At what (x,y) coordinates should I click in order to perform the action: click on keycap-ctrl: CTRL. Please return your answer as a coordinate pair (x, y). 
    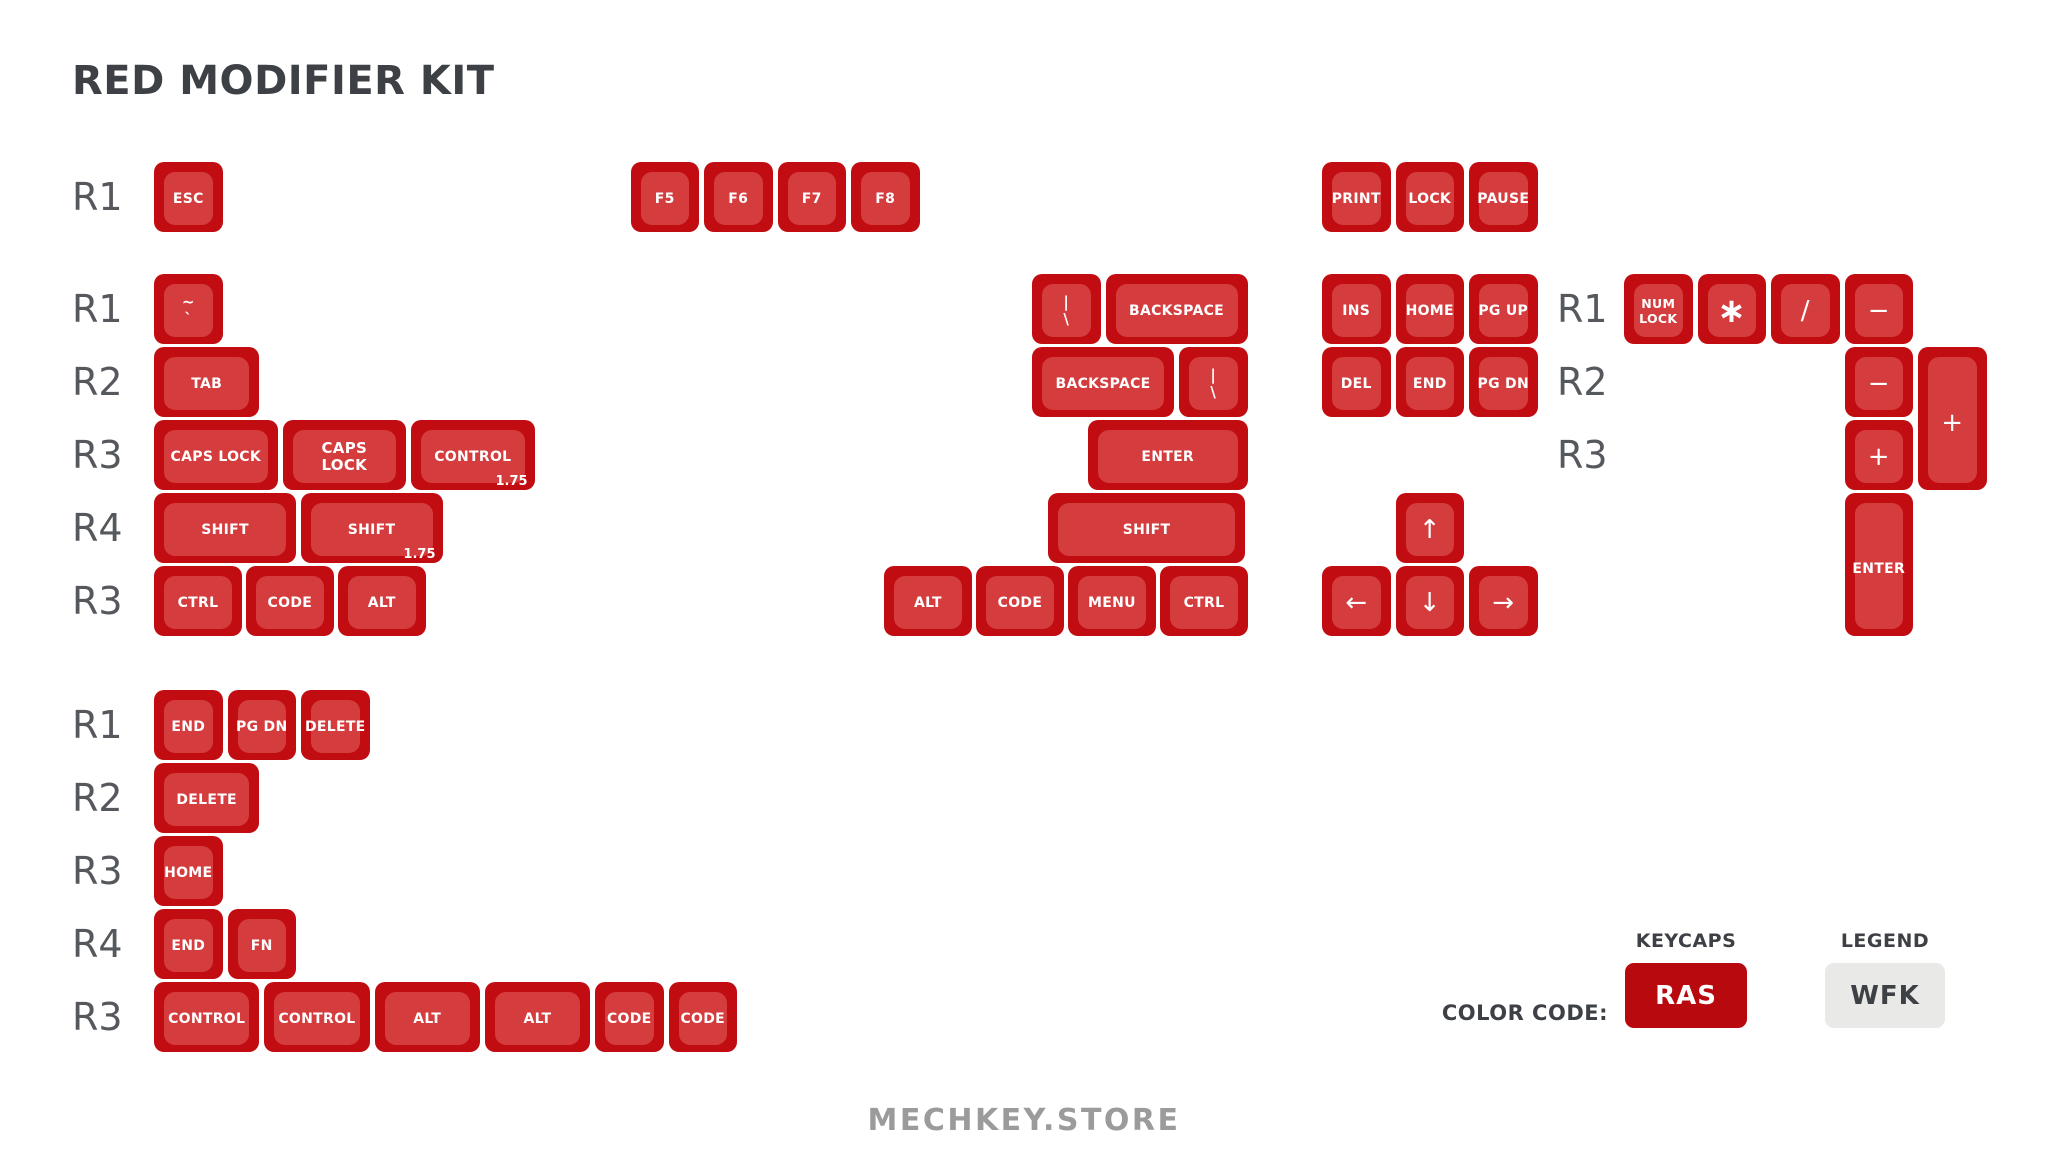
    Looking at the image, I should click on (1204, 601).